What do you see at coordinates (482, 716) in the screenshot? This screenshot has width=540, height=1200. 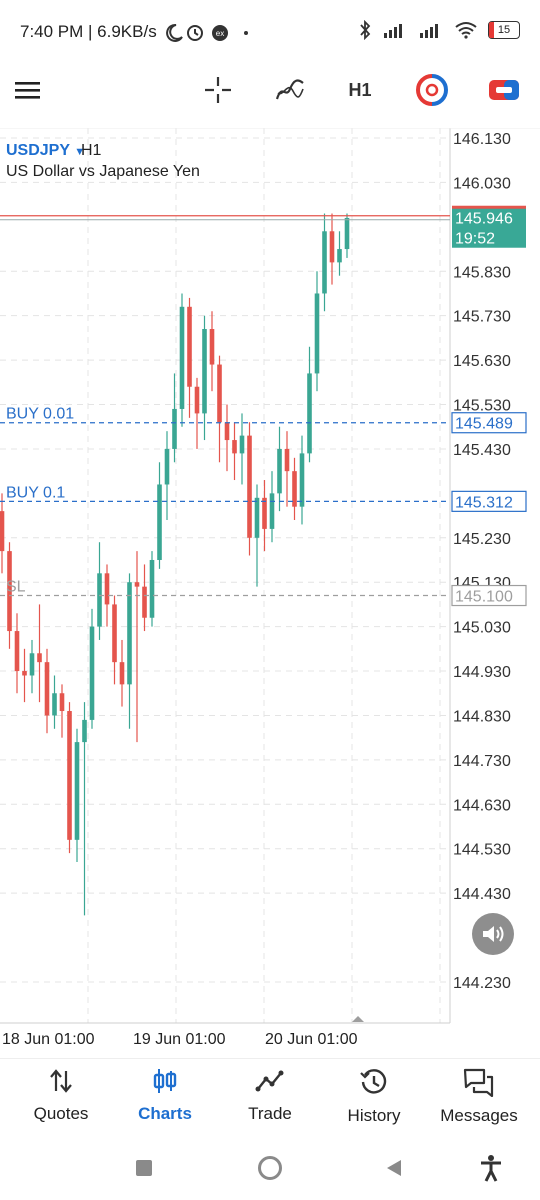 I see `price-tick-label: 144.830` at bounding box center [482, 716].